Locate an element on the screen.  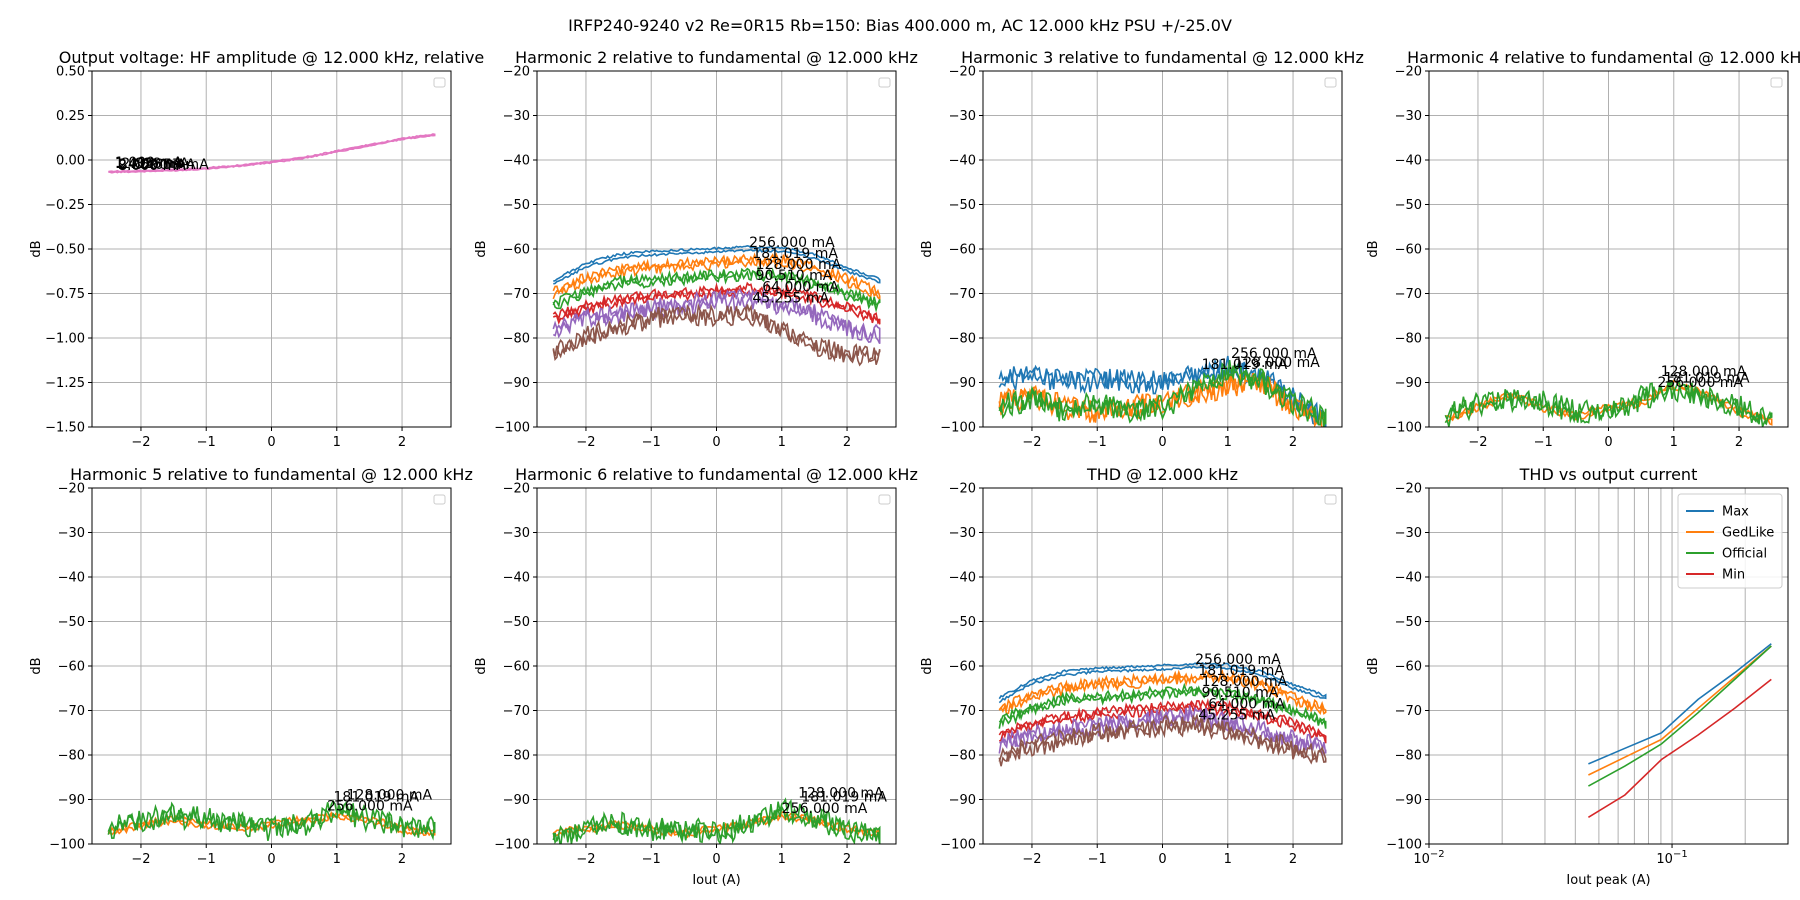
legend-box is located at coordinates (1730, 541).